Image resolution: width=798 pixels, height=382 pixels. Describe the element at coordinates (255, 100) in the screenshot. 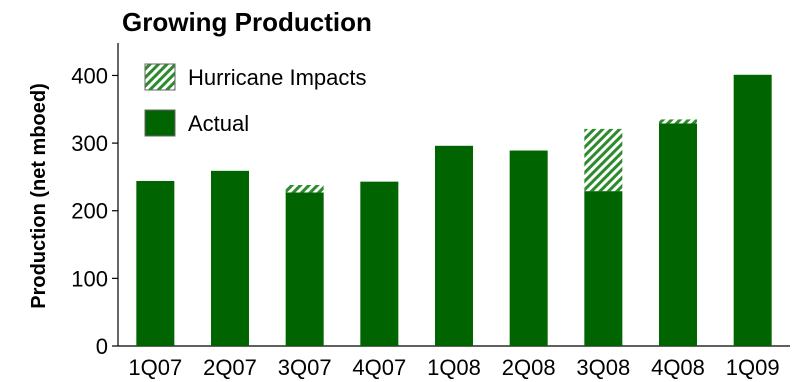

I see `legend: Hurricane Impacts Actual` at that location.